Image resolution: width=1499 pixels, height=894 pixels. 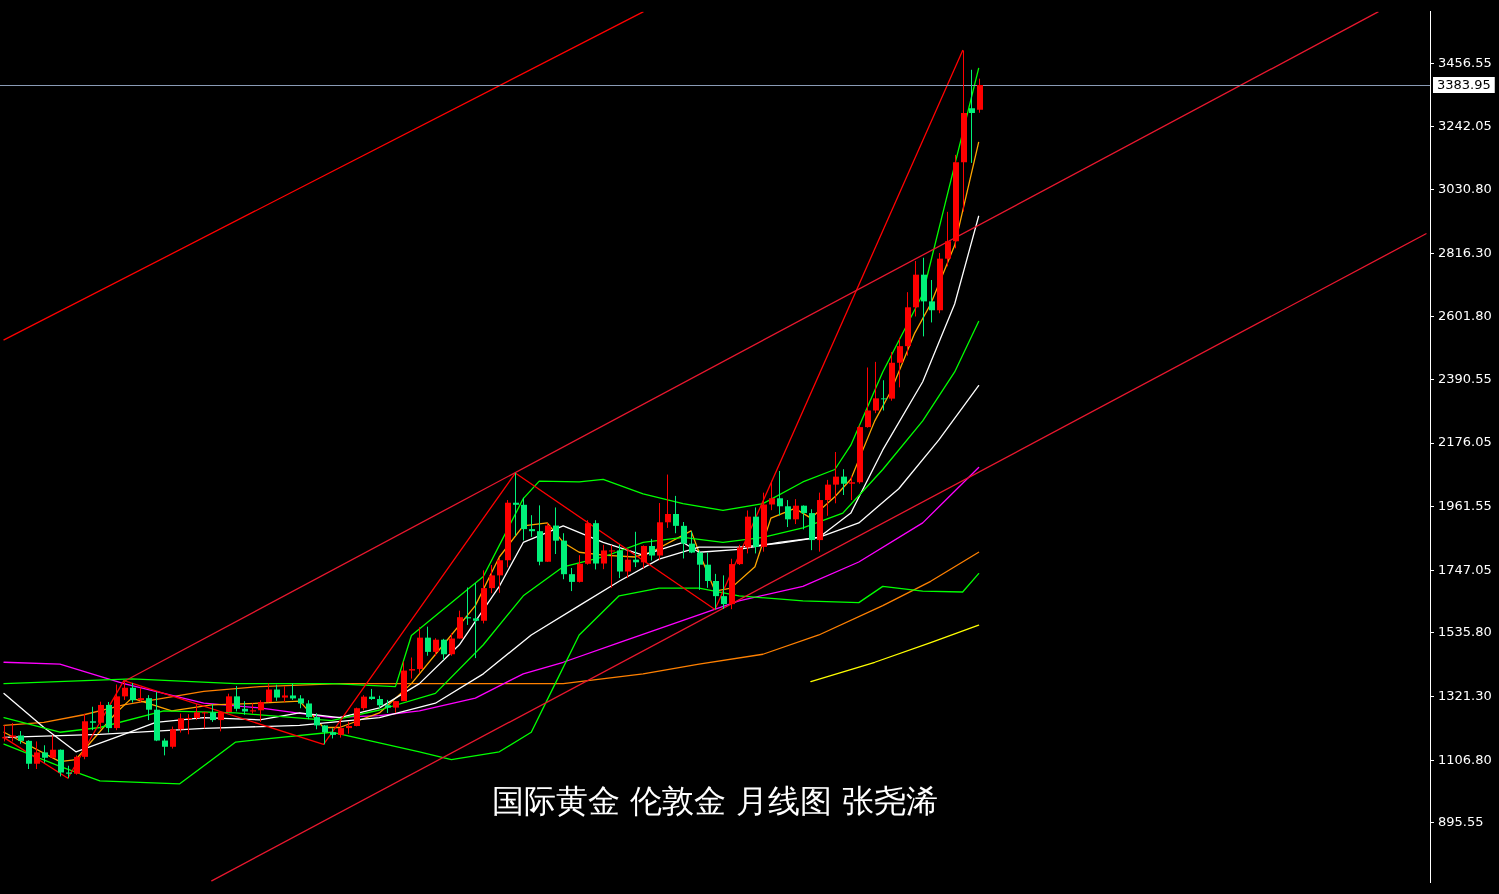 What do you see at coordinates (715, 801) in the screenshot?
I see `annotation: 国际黄金 伦敦金 月线图 张尧浠` at bounding box center [715, 801].